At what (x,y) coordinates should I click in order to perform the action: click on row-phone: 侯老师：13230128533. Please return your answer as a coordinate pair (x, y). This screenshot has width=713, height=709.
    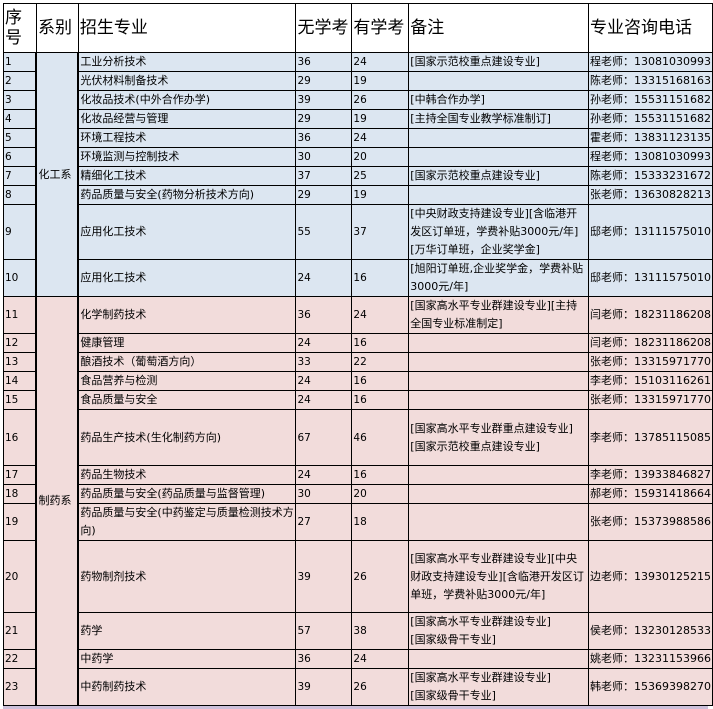
    Looking at the image, I should click on (650, 631).